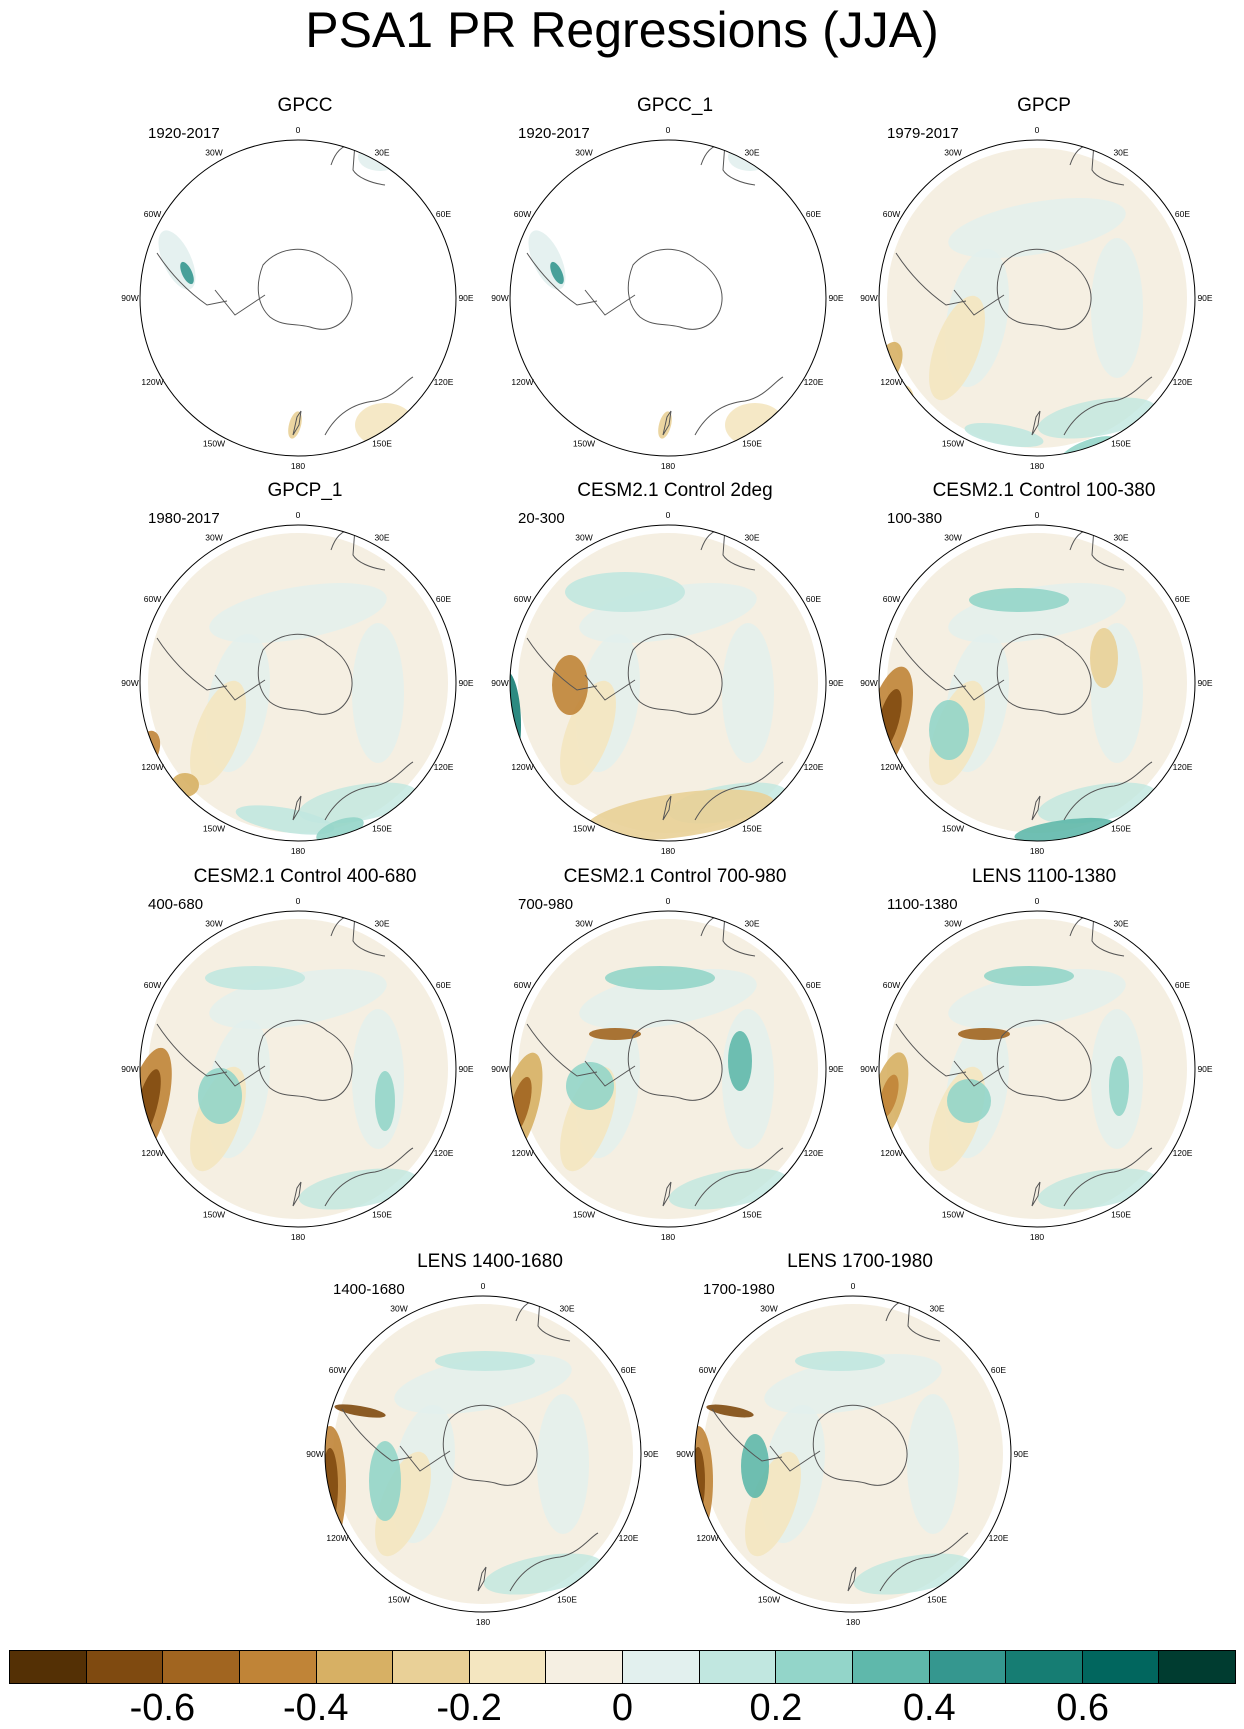 The image size is (1244, 1729). Describe the element at coordinates (915, 518) in the screenshot. I see `panel-period: 100-380` at that location.